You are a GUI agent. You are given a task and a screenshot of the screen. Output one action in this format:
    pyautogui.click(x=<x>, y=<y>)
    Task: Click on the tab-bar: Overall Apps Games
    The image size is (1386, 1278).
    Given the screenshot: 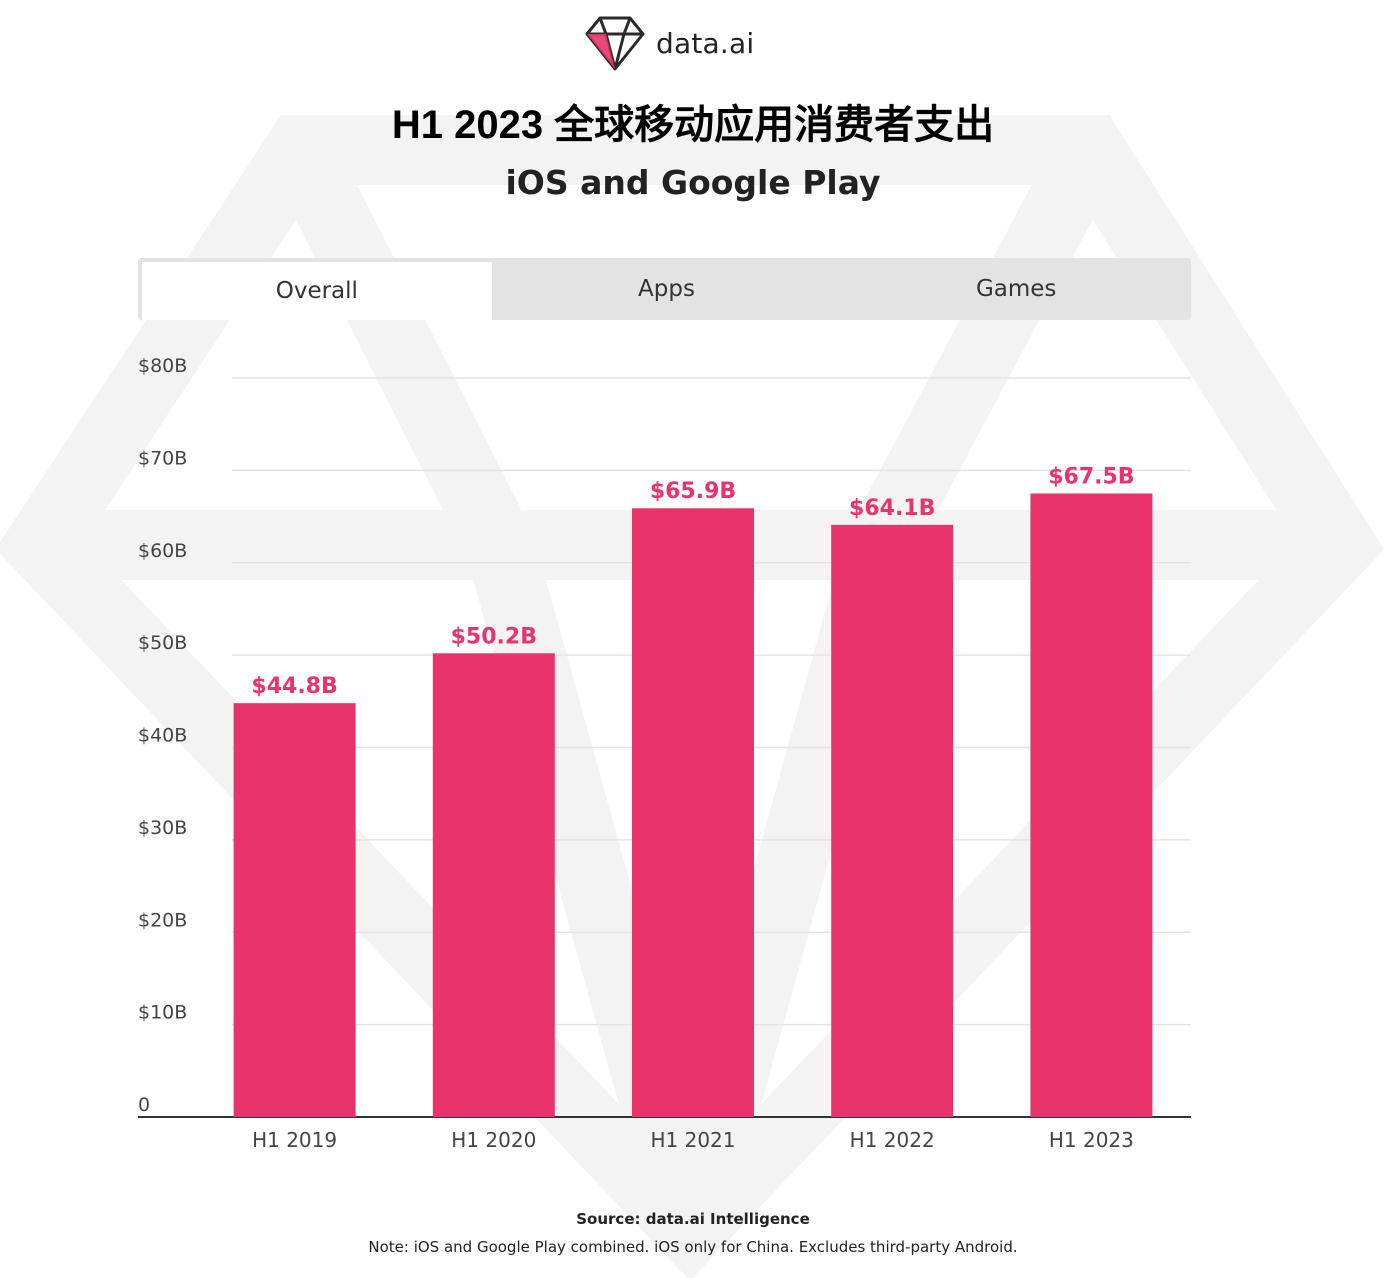 What is the action you would take?
    pyautogui.click(x=664, y=289)
    